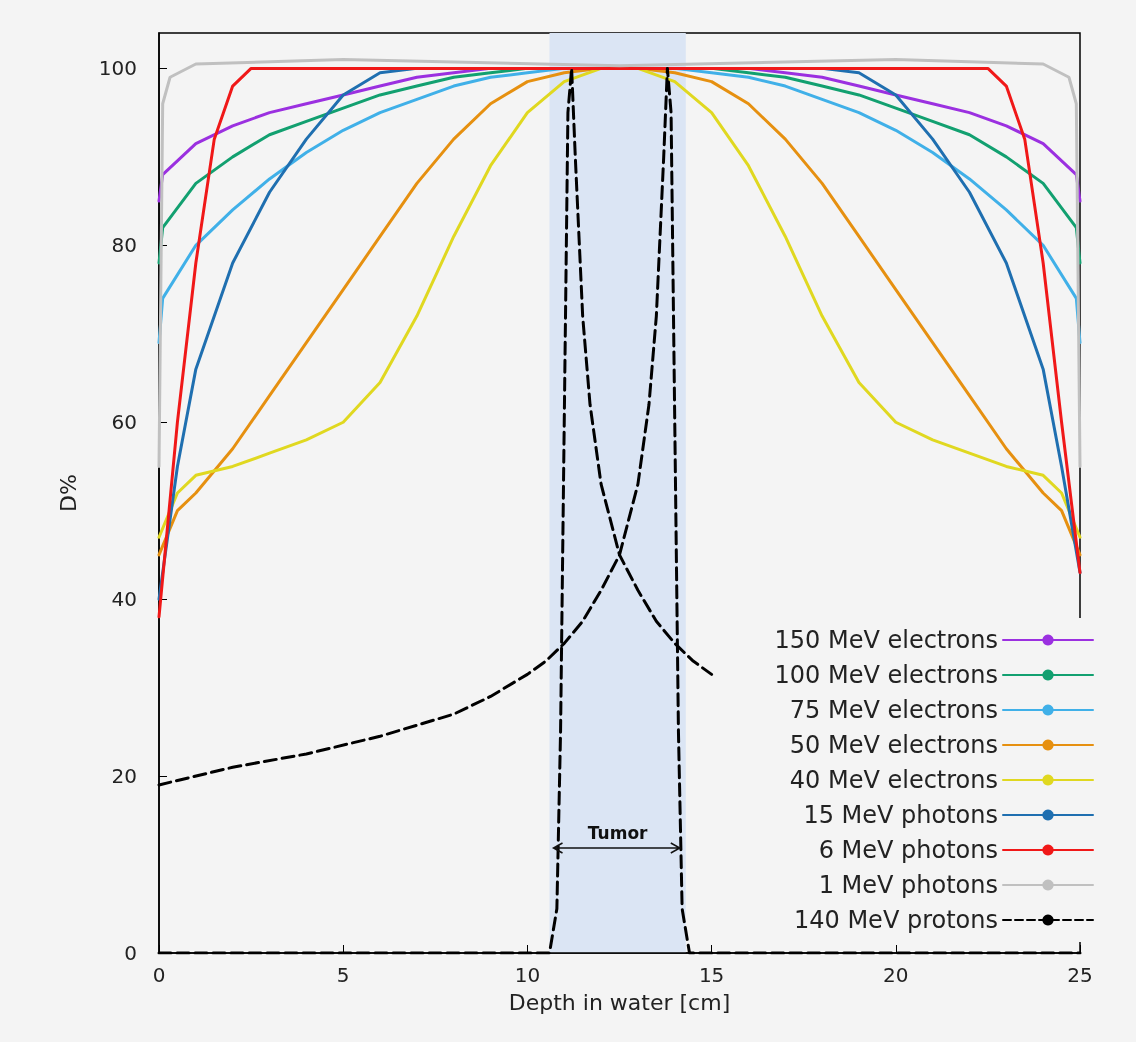 This screenshot has width=1136, height=1042. Describe the element at coordinates (893, 780) in the screenshot. I see `legend-label: 40 MeV electrons` at that location.